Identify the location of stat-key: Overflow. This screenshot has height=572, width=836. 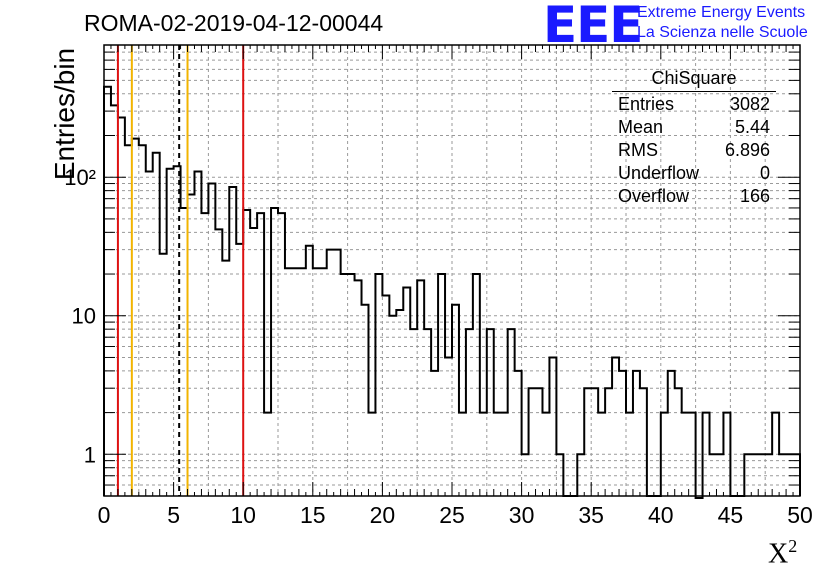
(654, 196).